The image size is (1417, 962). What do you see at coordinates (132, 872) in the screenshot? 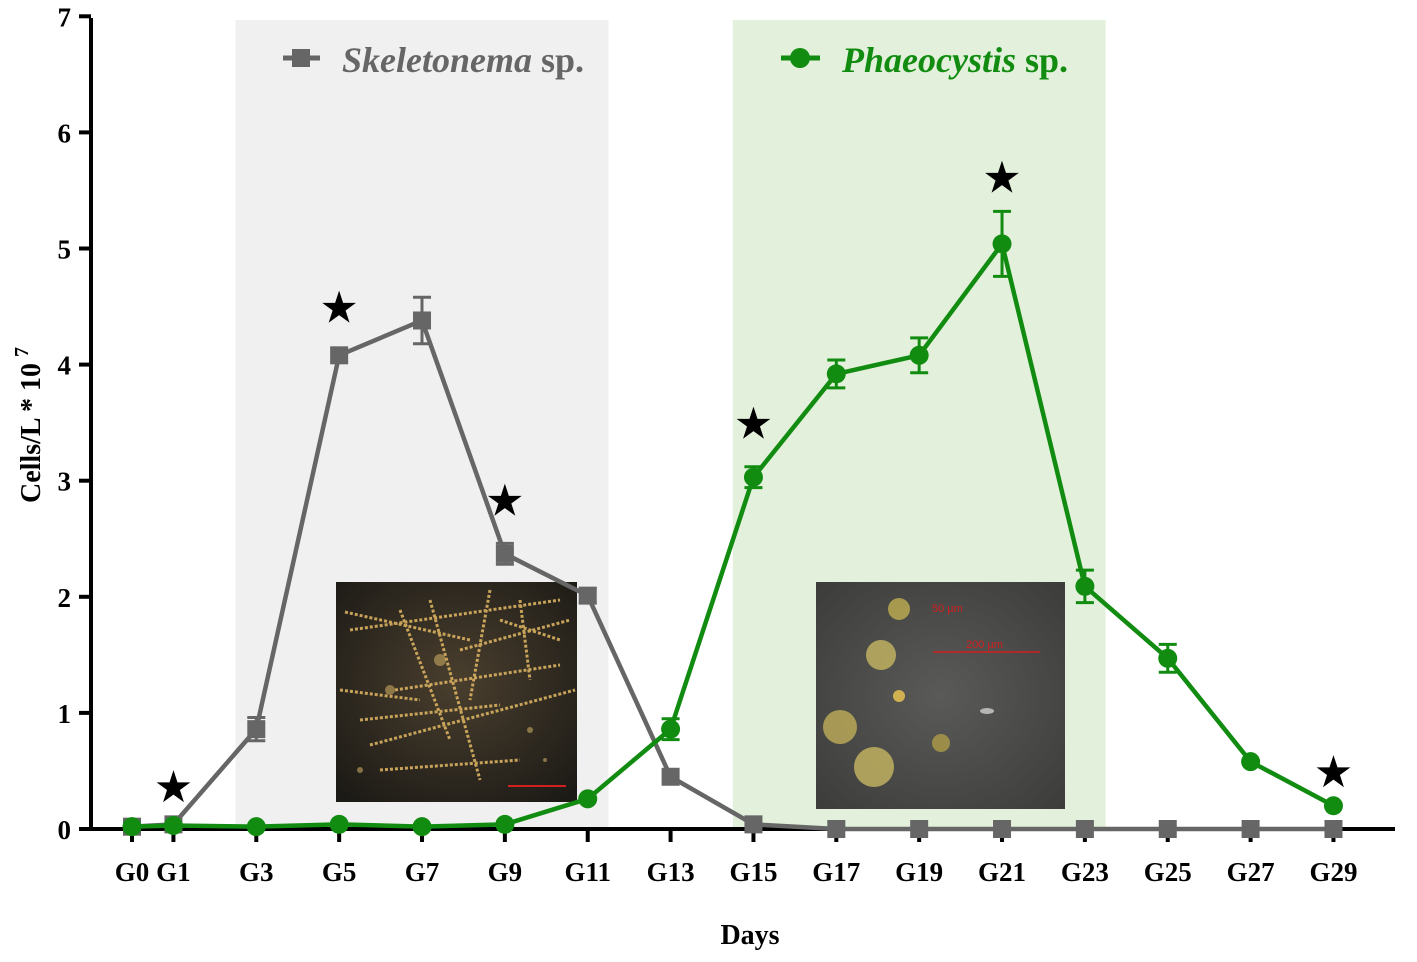
I see `x-tick-label-G0: G0` at bounding box center [132, 872].